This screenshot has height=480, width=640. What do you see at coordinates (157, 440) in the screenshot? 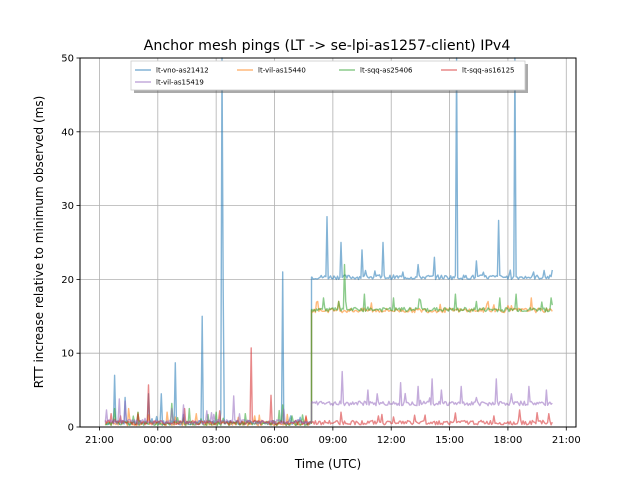
I see `x-tick-label: 00:00` at bounding box center [157, 440].